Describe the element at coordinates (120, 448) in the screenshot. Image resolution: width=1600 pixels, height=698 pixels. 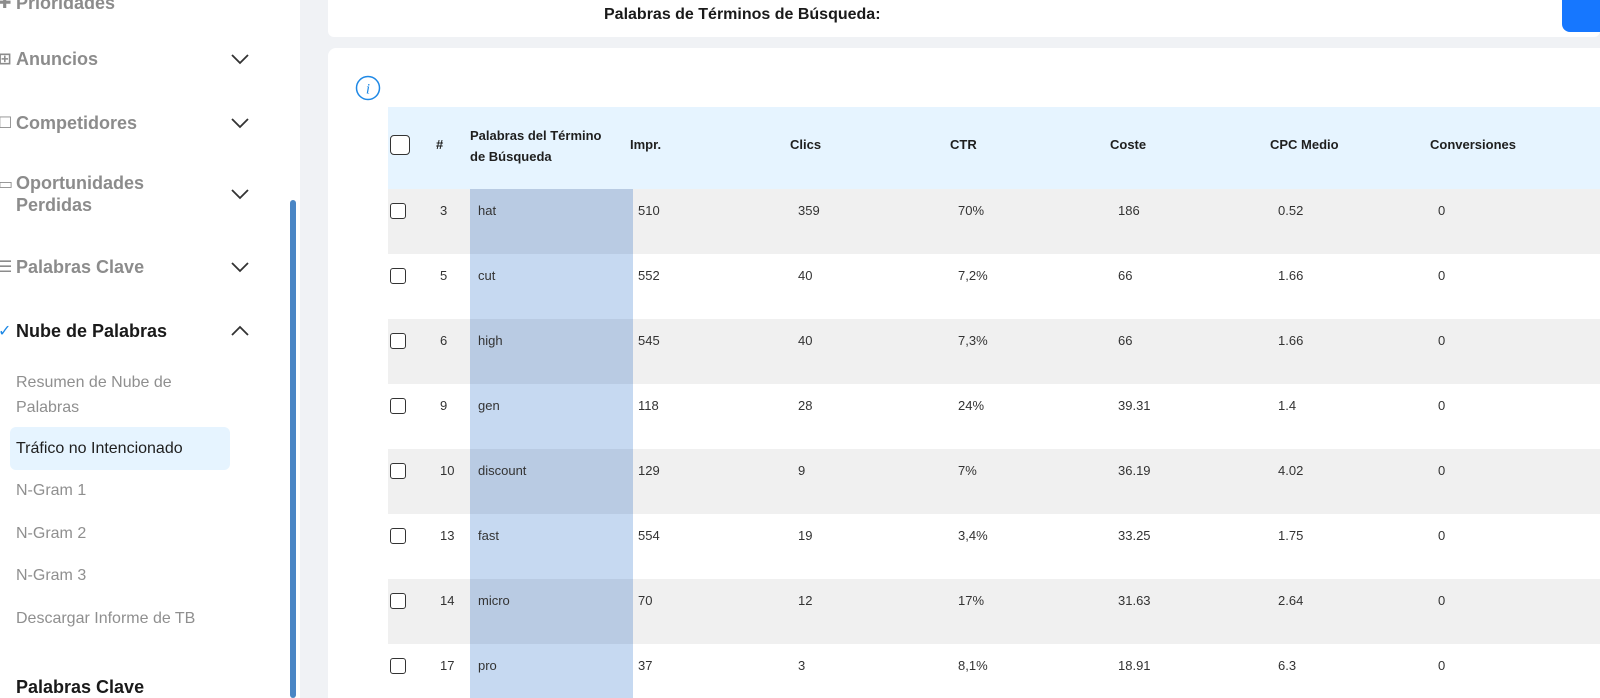
I see `sidebar-sub-item-trafico: Tráfico no Intencionado` at that location.